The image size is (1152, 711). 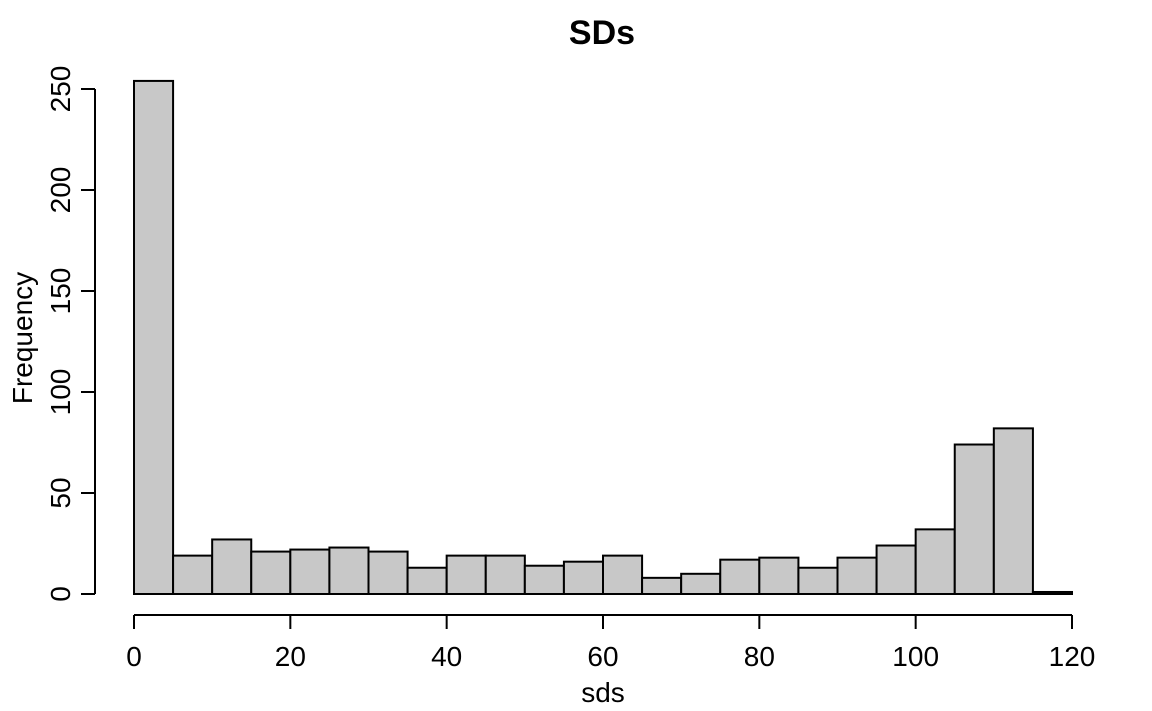 I want to click on y-tick-label: 50, so click(x=60, y=492).